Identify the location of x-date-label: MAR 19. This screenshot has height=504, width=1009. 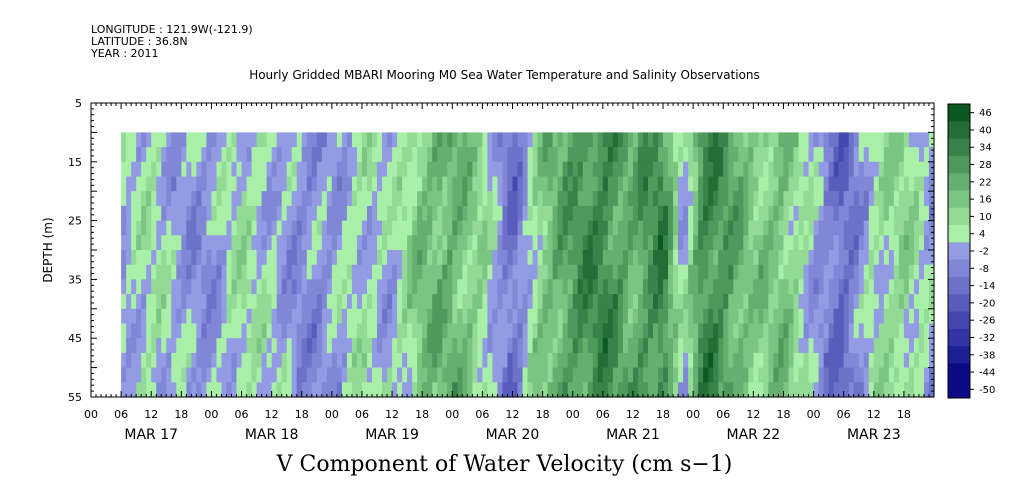
(392, 435).